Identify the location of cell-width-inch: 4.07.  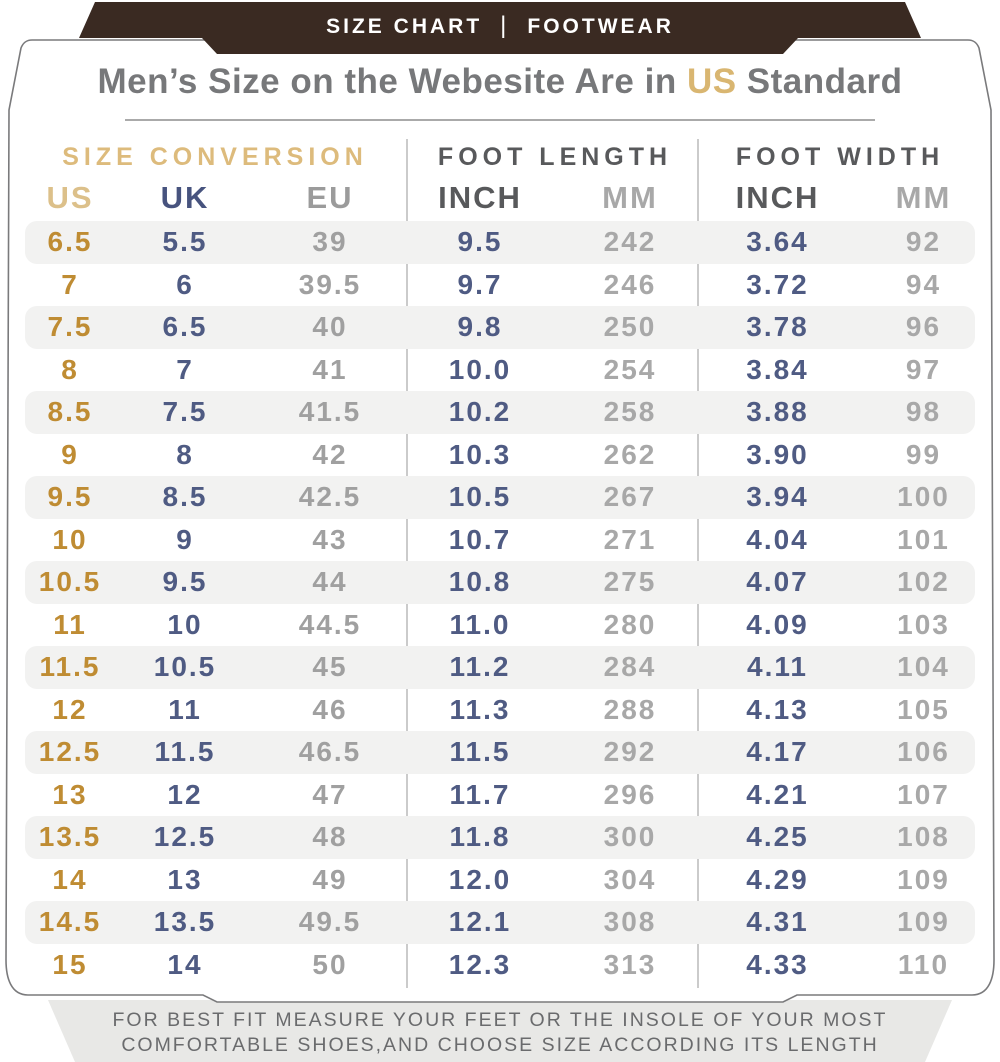
(777, 582).